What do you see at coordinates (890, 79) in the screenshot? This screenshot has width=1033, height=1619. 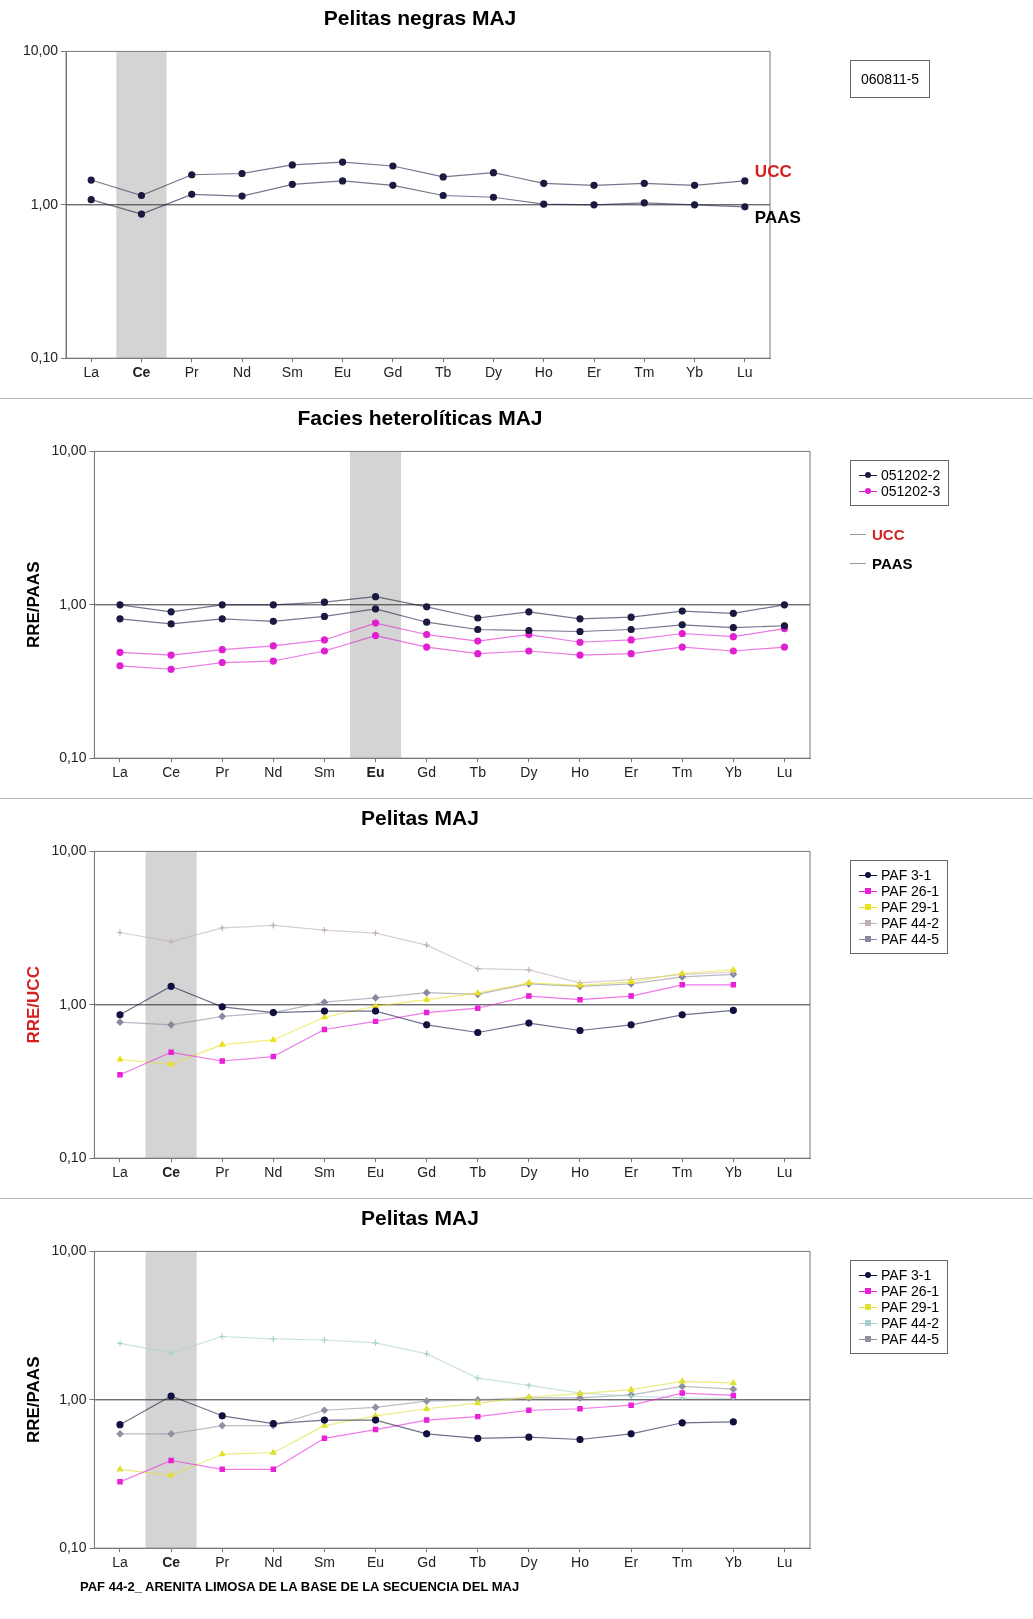 I see `legend-title: 060811-5` at bounding box center [890, 79].